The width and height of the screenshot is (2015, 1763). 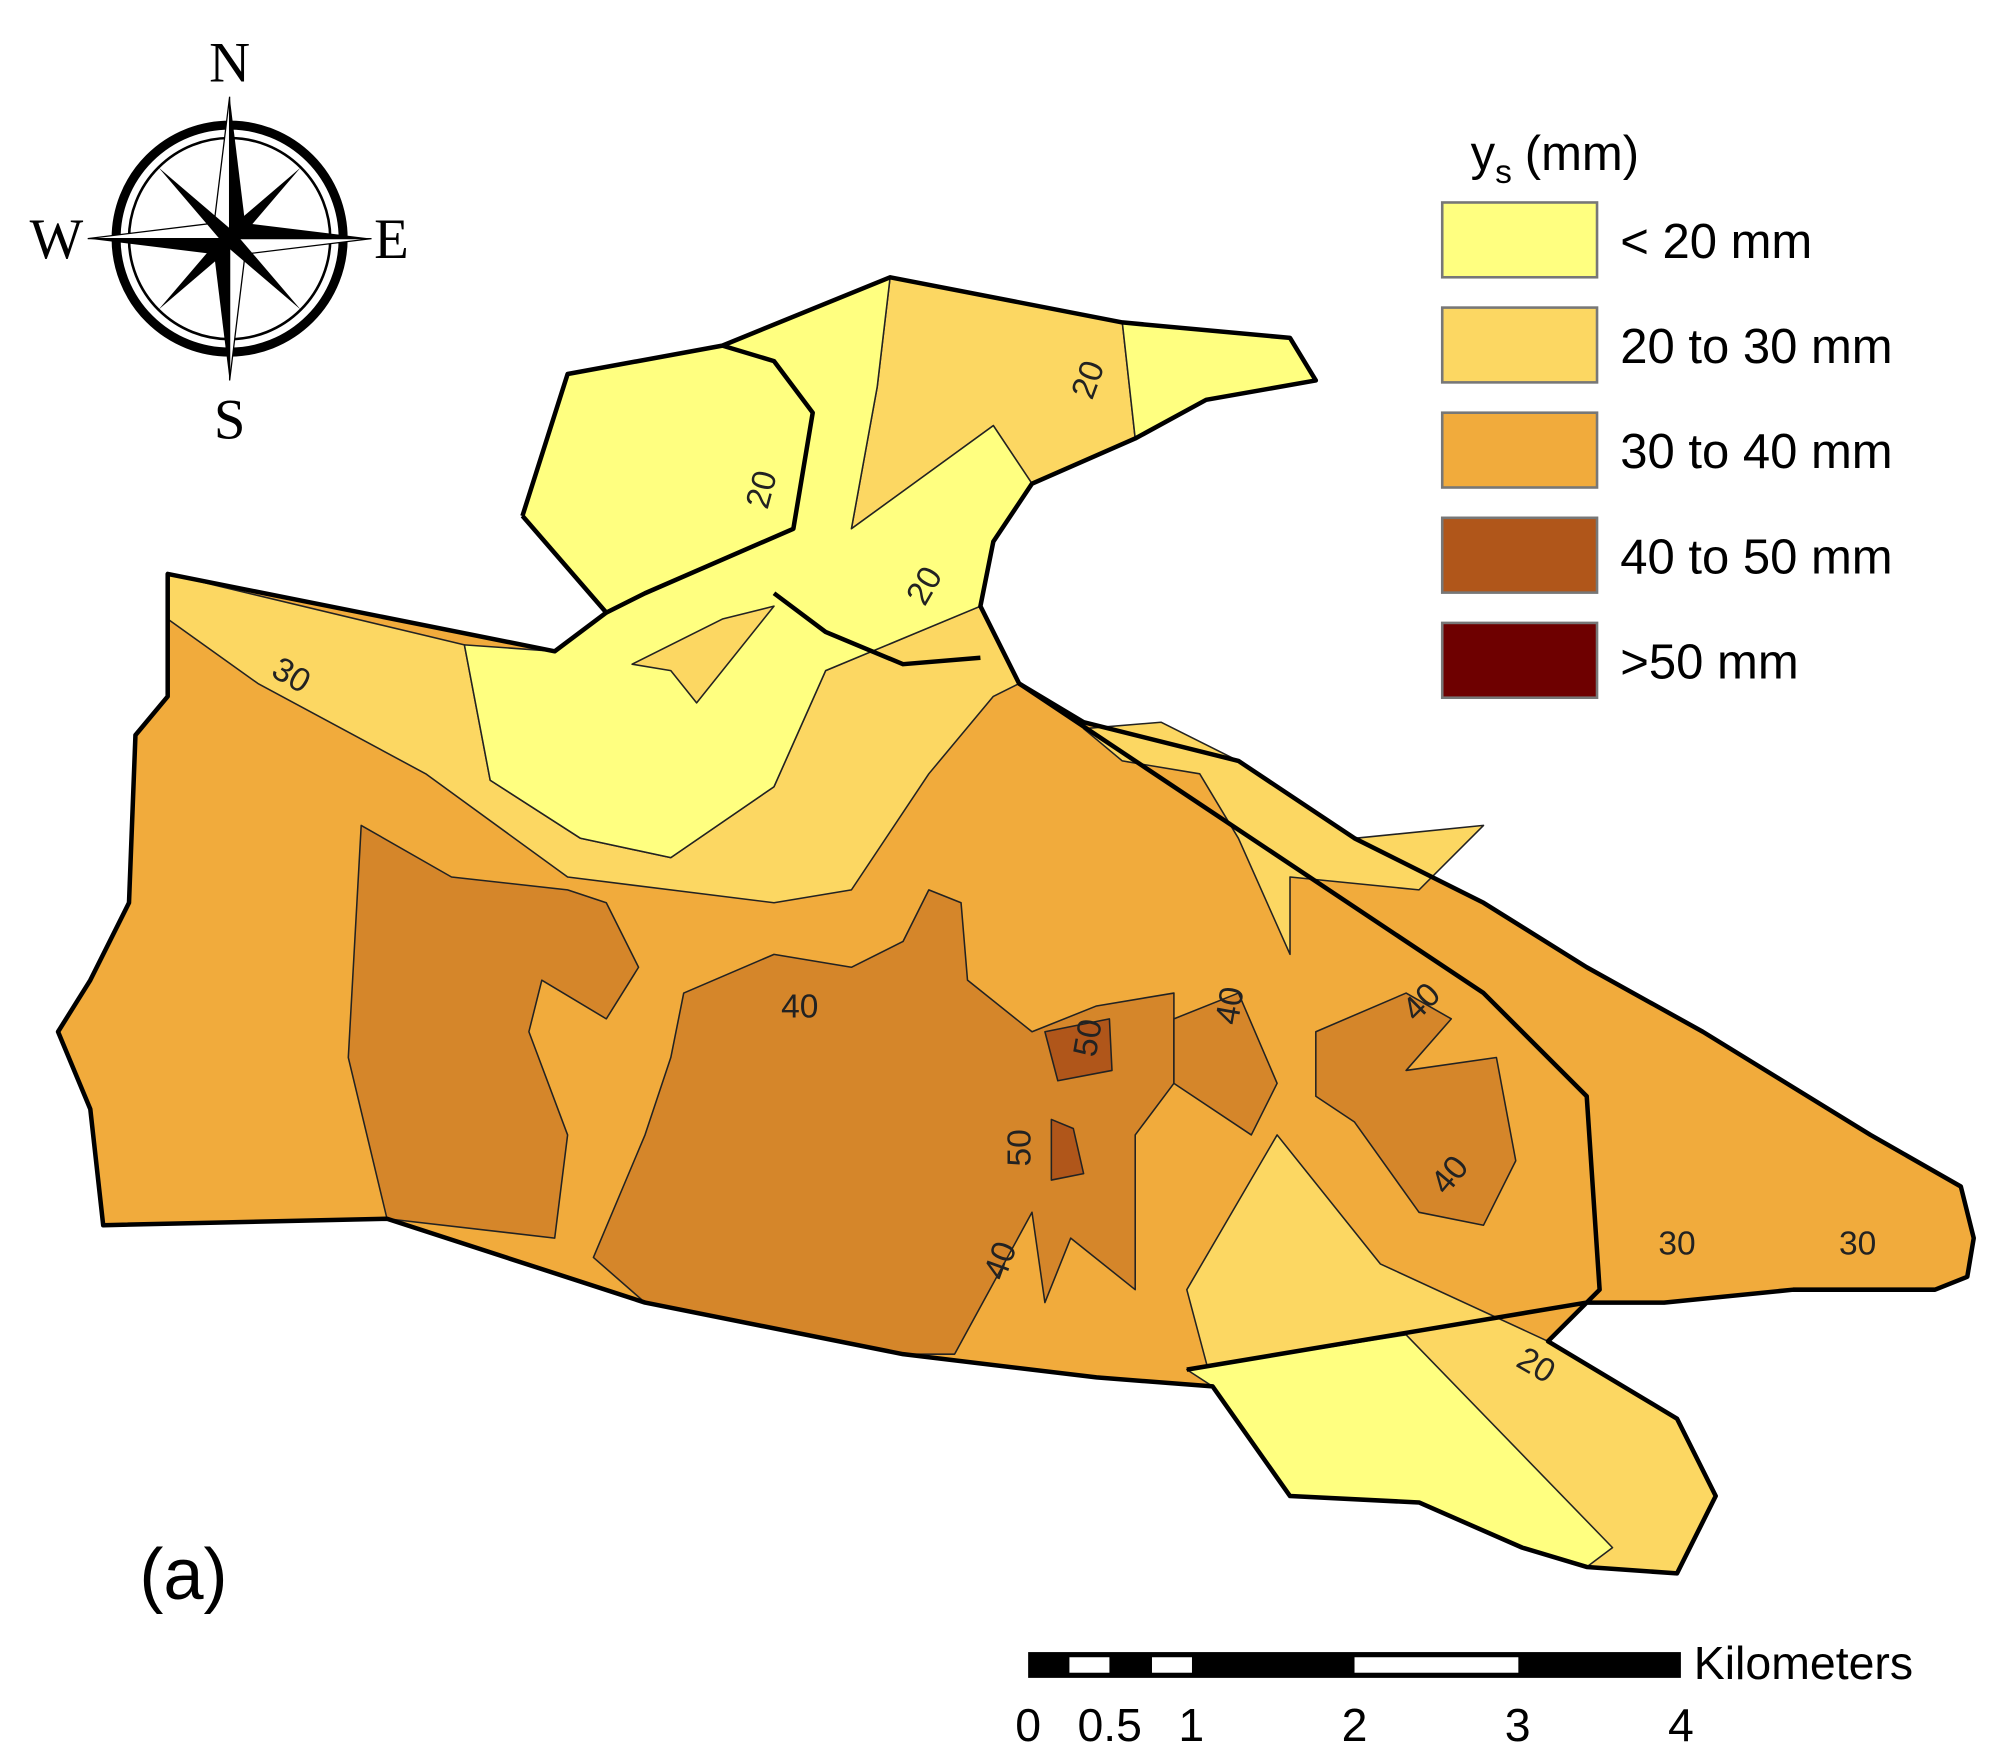 What do you see at coordinates (229, 62) in the screenshot?
I see `compass-north: N` at bounding box center [229, 62].